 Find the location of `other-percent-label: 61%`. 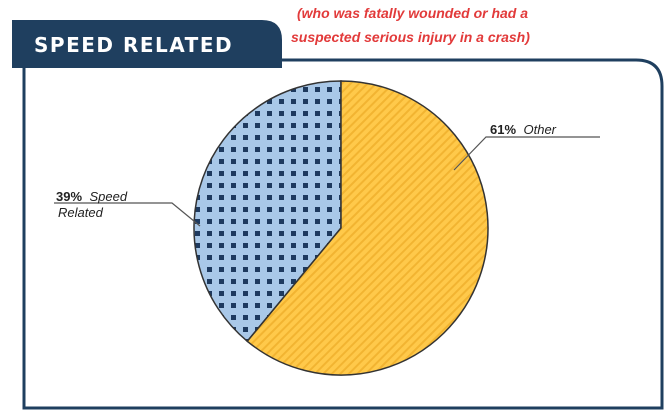

other-percent-label: 61% is located at coordinates (503, 129).